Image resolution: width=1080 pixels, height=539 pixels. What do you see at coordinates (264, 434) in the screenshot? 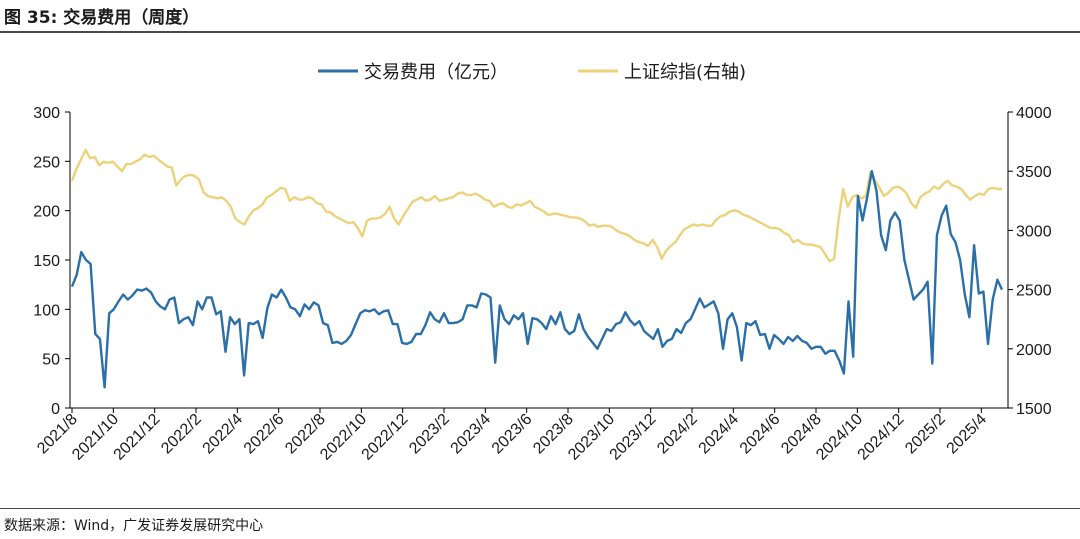
I see `x-tick-label: 2022/6` at bounding box center [264, 434].